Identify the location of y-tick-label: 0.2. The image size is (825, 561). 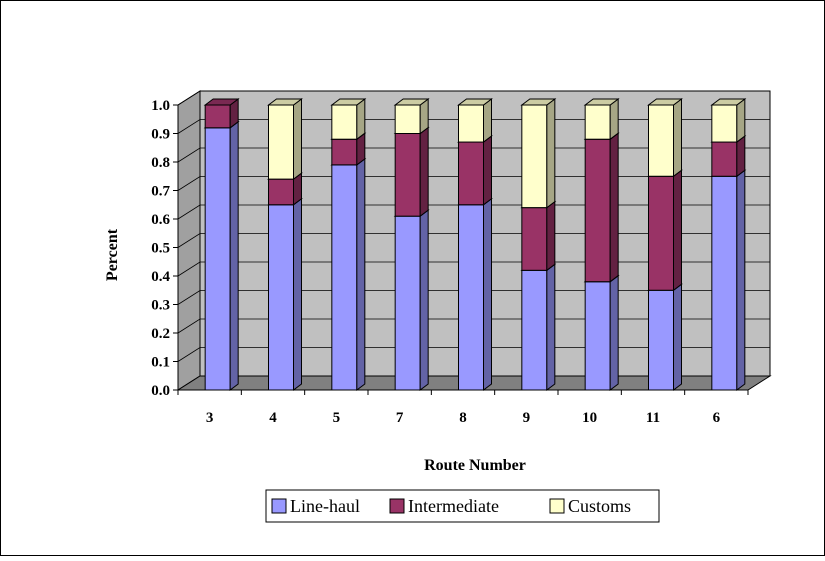
(160, 334).